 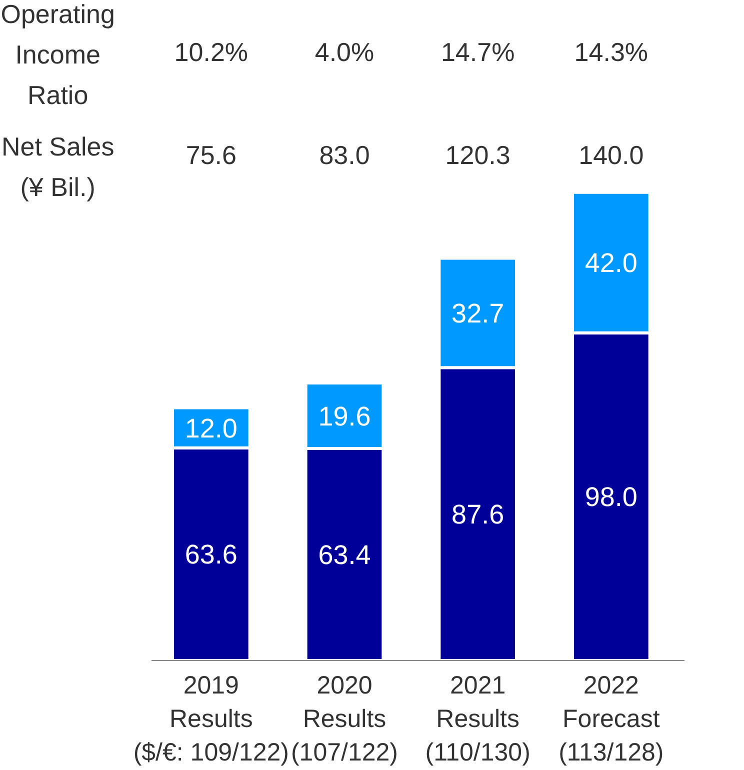 I want to click on data-label: 63.6, so click(x=211, y=555).